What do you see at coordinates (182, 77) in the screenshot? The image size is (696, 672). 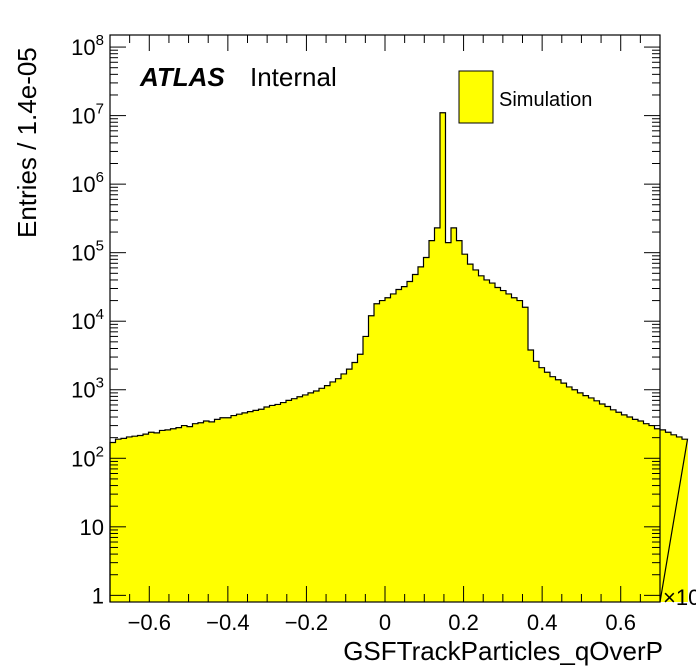 I see `atlas-label: ATLAS` at bounding box center [182, 77].